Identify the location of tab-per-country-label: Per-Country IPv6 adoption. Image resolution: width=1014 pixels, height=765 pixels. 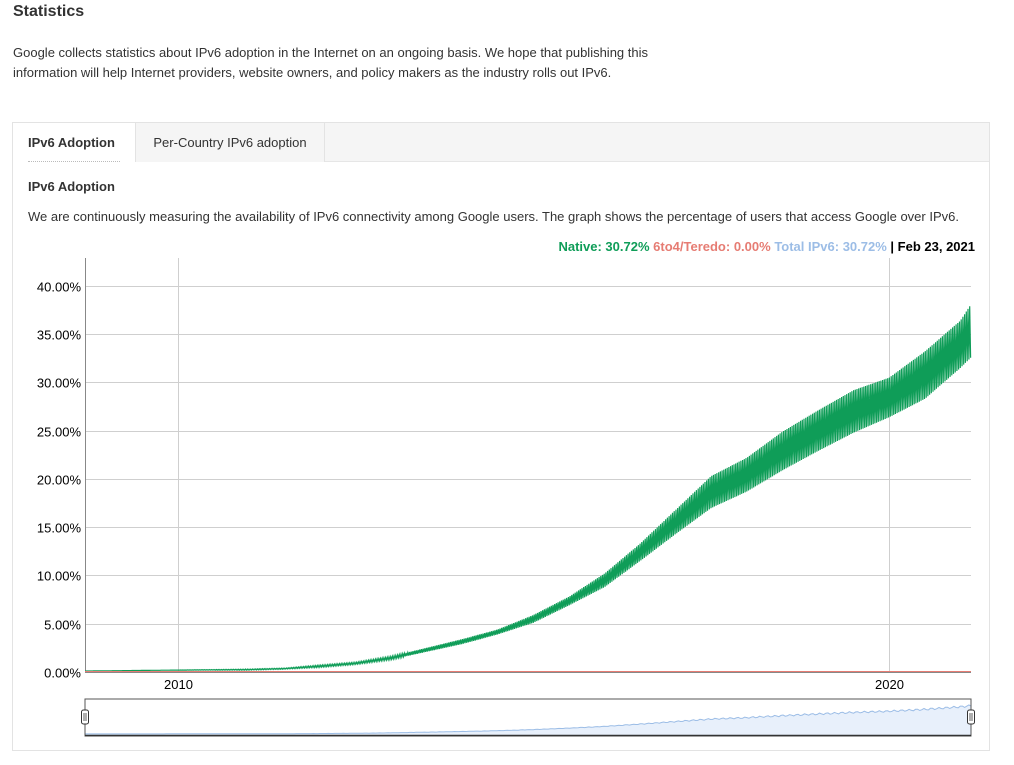
(230, 142).